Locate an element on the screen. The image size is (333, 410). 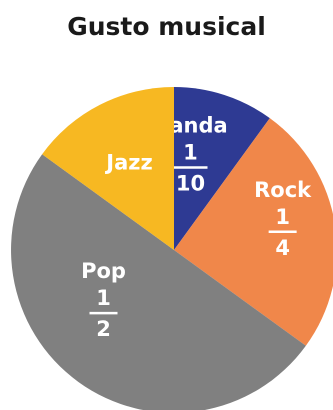
slice-label-group-rock: Rock 1 4 is located at coordinates (283, 219).